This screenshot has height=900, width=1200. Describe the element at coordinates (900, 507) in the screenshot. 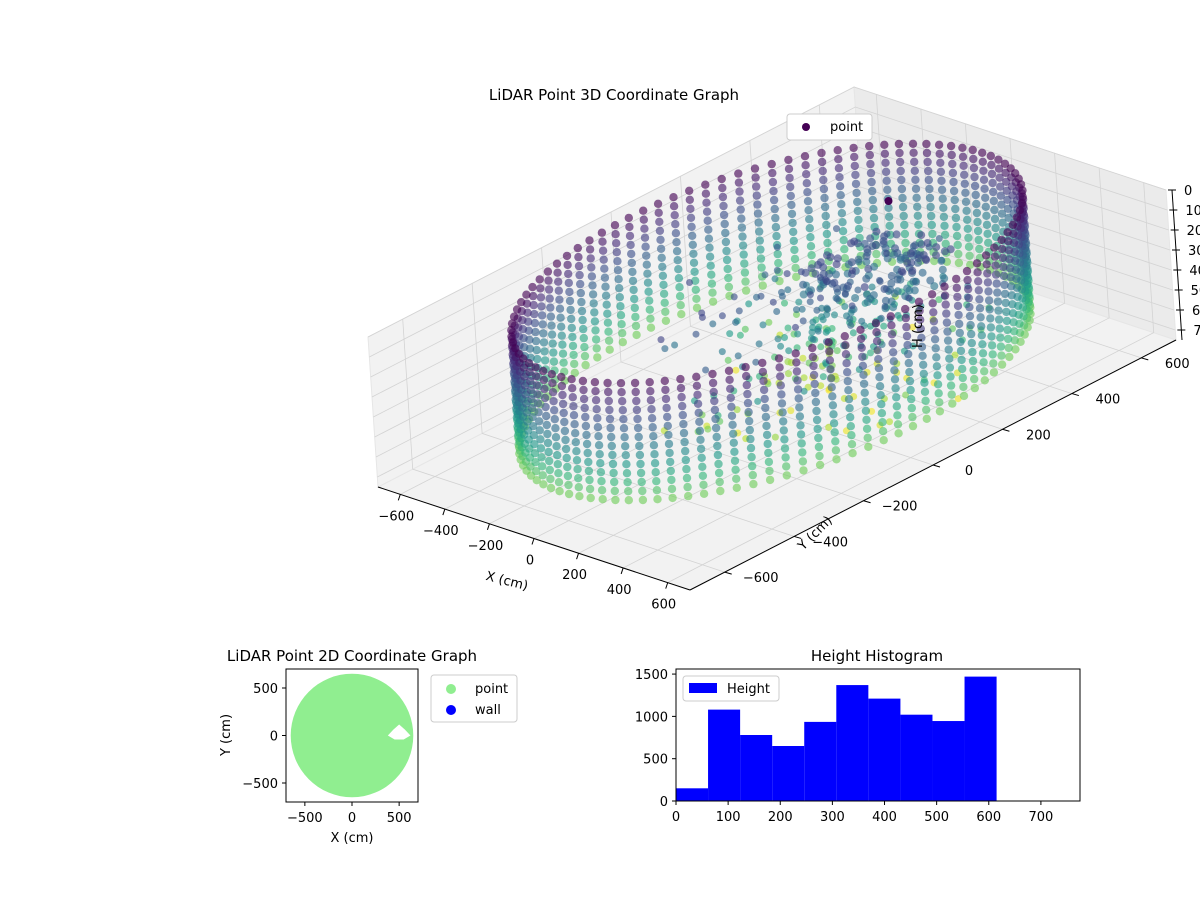

I see `chart-3d-y-tick-label: −200` at that location.